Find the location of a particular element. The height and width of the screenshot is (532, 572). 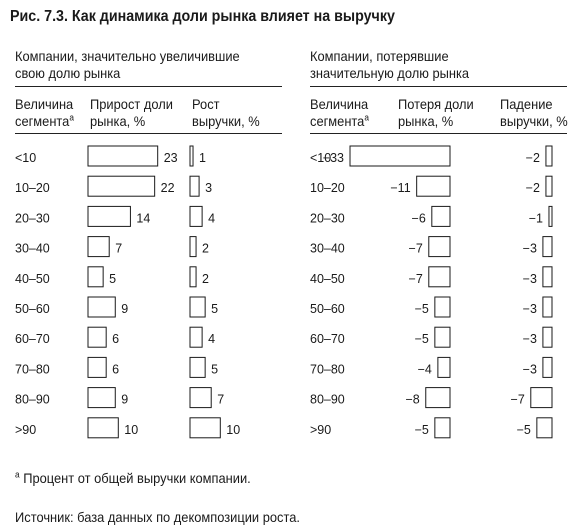

left-category-label: 60–70 is located at coordinates (32, 339).